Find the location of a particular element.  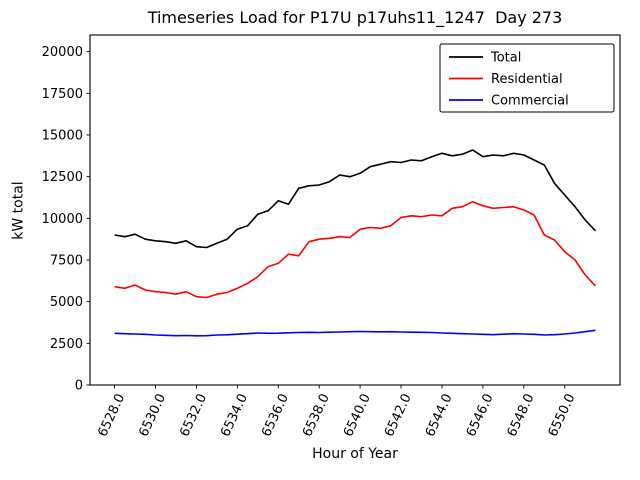

legend-label-total: Total is located at coordinates (505, 58).